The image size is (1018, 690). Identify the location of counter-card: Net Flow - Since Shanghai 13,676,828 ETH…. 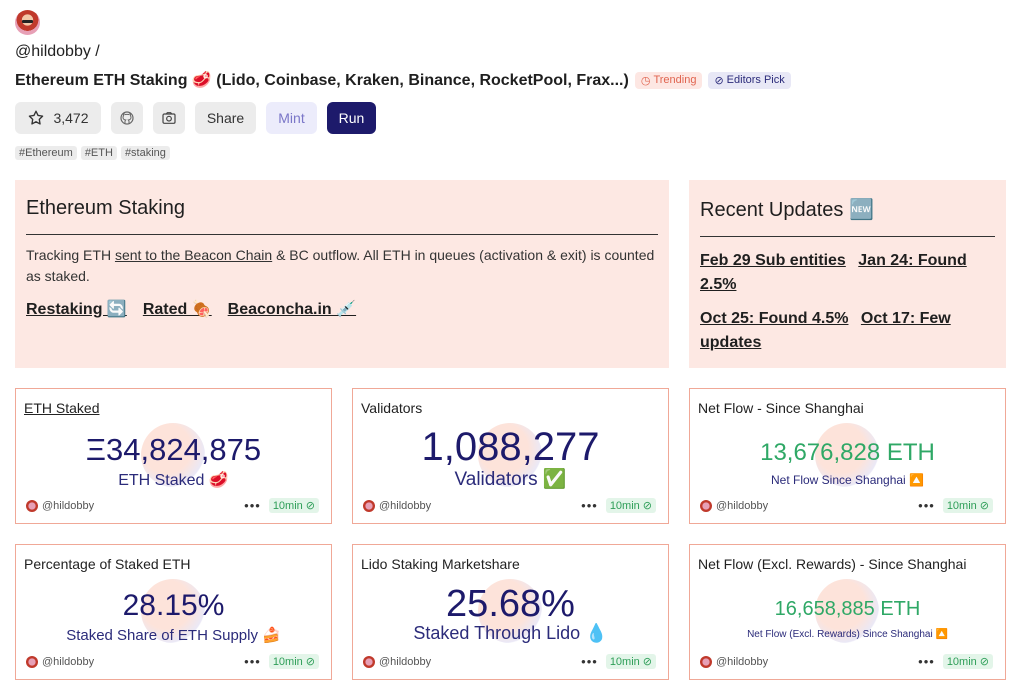
(847, 456).